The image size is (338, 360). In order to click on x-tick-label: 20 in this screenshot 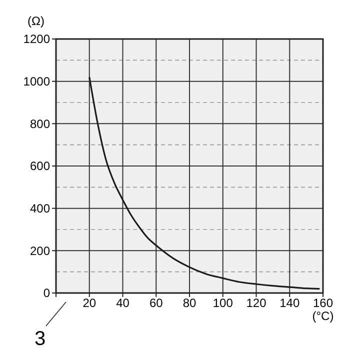, I will do `click(89, 303)`.